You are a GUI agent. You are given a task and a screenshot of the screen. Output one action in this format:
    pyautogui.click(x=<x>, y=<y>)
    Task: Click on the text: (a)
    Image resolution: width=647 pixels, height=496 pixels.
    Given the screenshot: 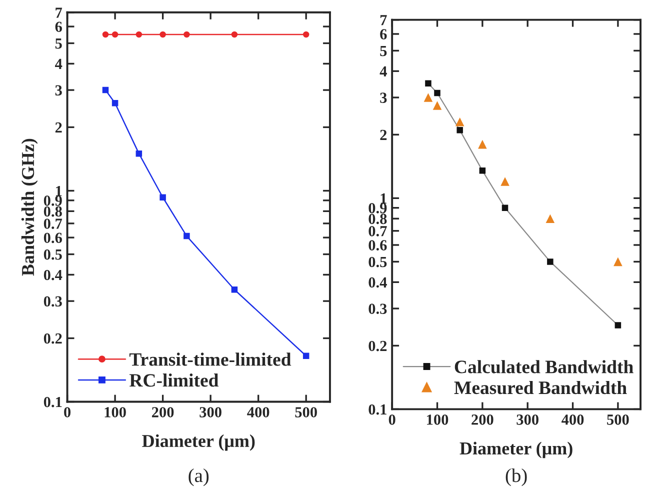 What is the action you would take?
    pyautogui.click(x=198, y=477)
    